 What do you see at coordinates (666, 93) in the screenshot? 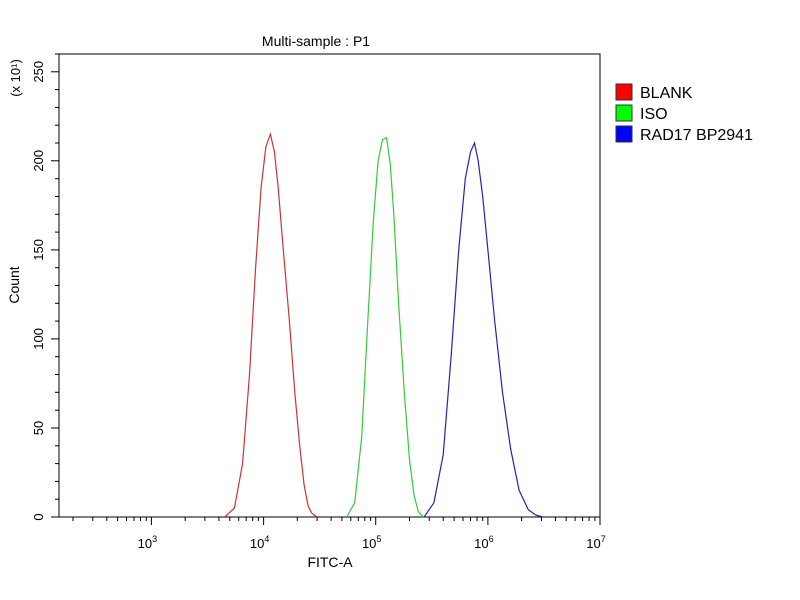
I see `legend-label-0: BLANK` at bounding box center [666, 93].